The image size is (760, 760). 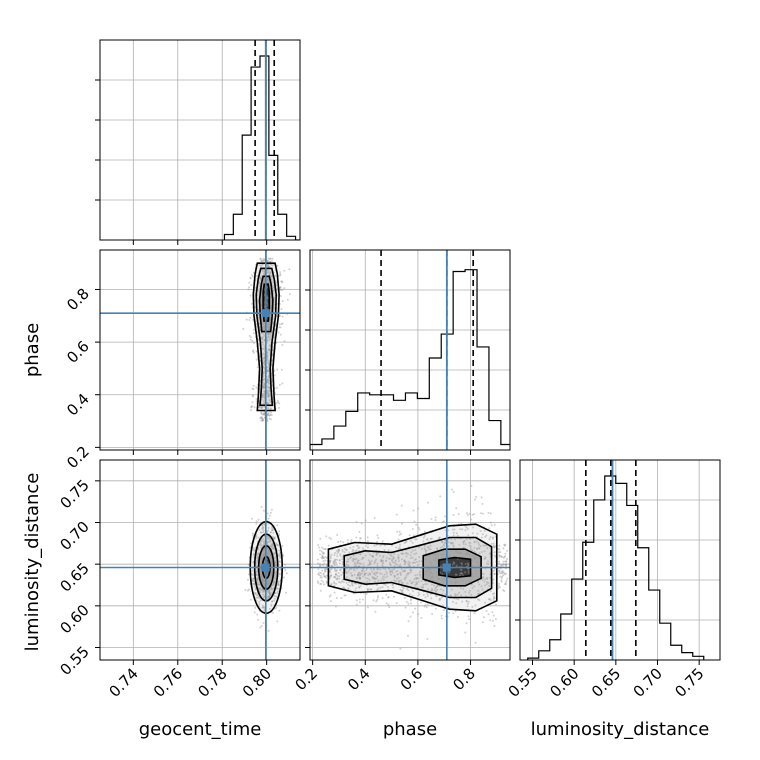 I want to click on panel-frame, so click(x=200, y=140).